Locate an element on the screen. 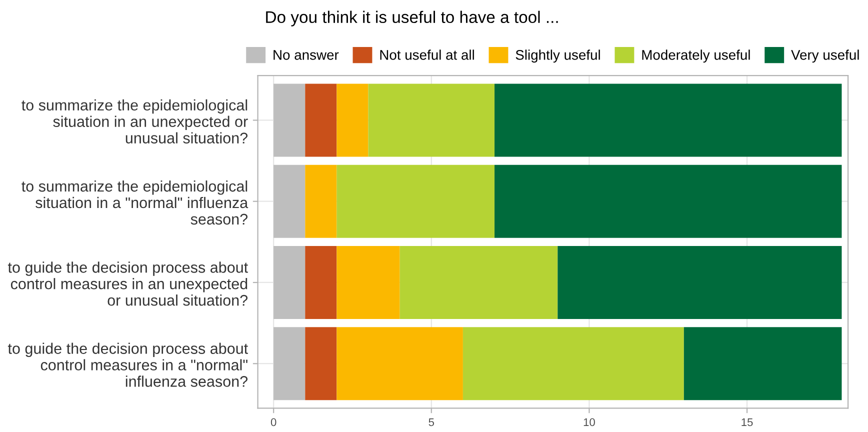 The width and height of the screenshot is (868, 432). legend-label: Moderately useful is located at coordinates (696, 56).